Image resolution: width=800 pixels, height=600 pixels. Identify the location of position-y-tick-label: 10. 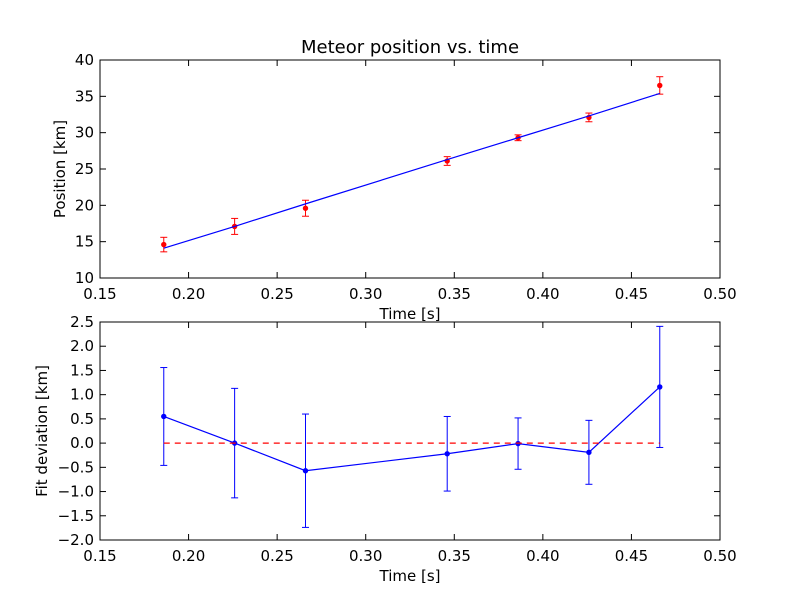
(84, 278).